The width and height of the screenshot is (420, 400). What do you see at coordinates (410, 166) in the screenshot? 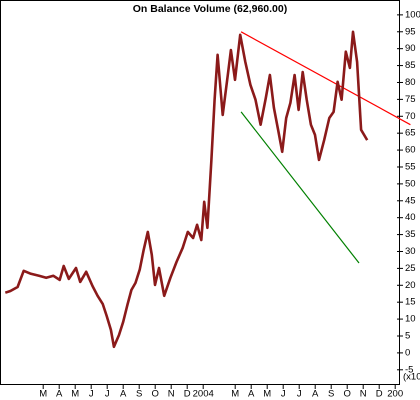
I see `y-tick-label: 55` at bounding box center [410, 166].